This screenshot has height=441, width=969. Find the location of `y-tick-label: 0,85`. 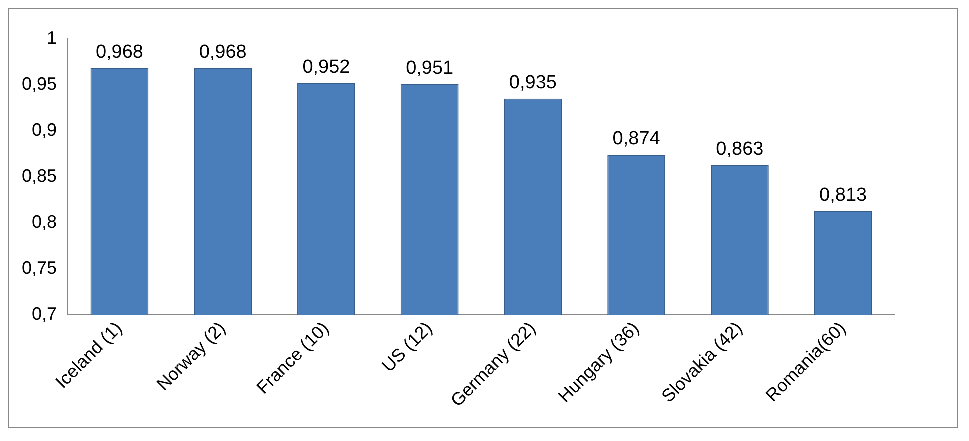

y-tick-label: 0,85 is located at coordinates (40, 176).